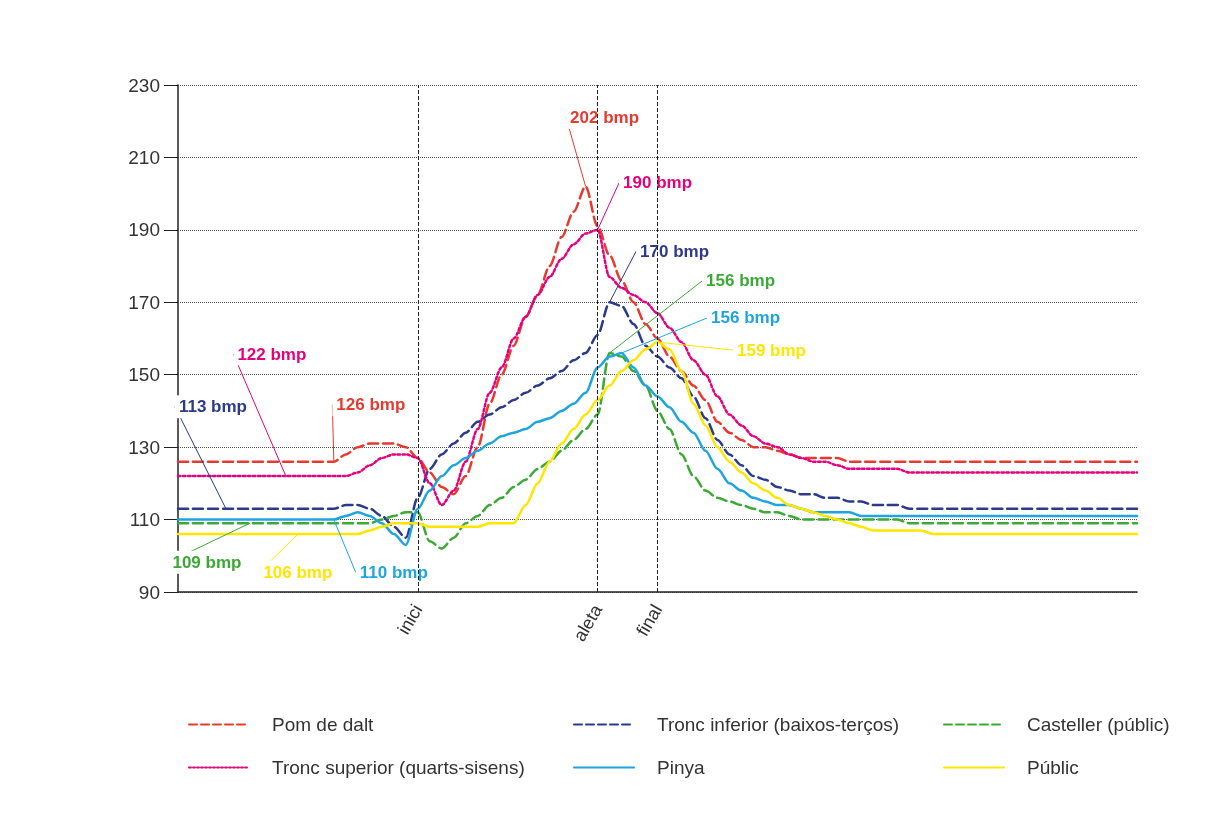 The width and height of the screenshot is (1228, 825). Describe the element at coordinates (272, 354) in the screenshot. I see `data-label: 122 bmp` at that location.